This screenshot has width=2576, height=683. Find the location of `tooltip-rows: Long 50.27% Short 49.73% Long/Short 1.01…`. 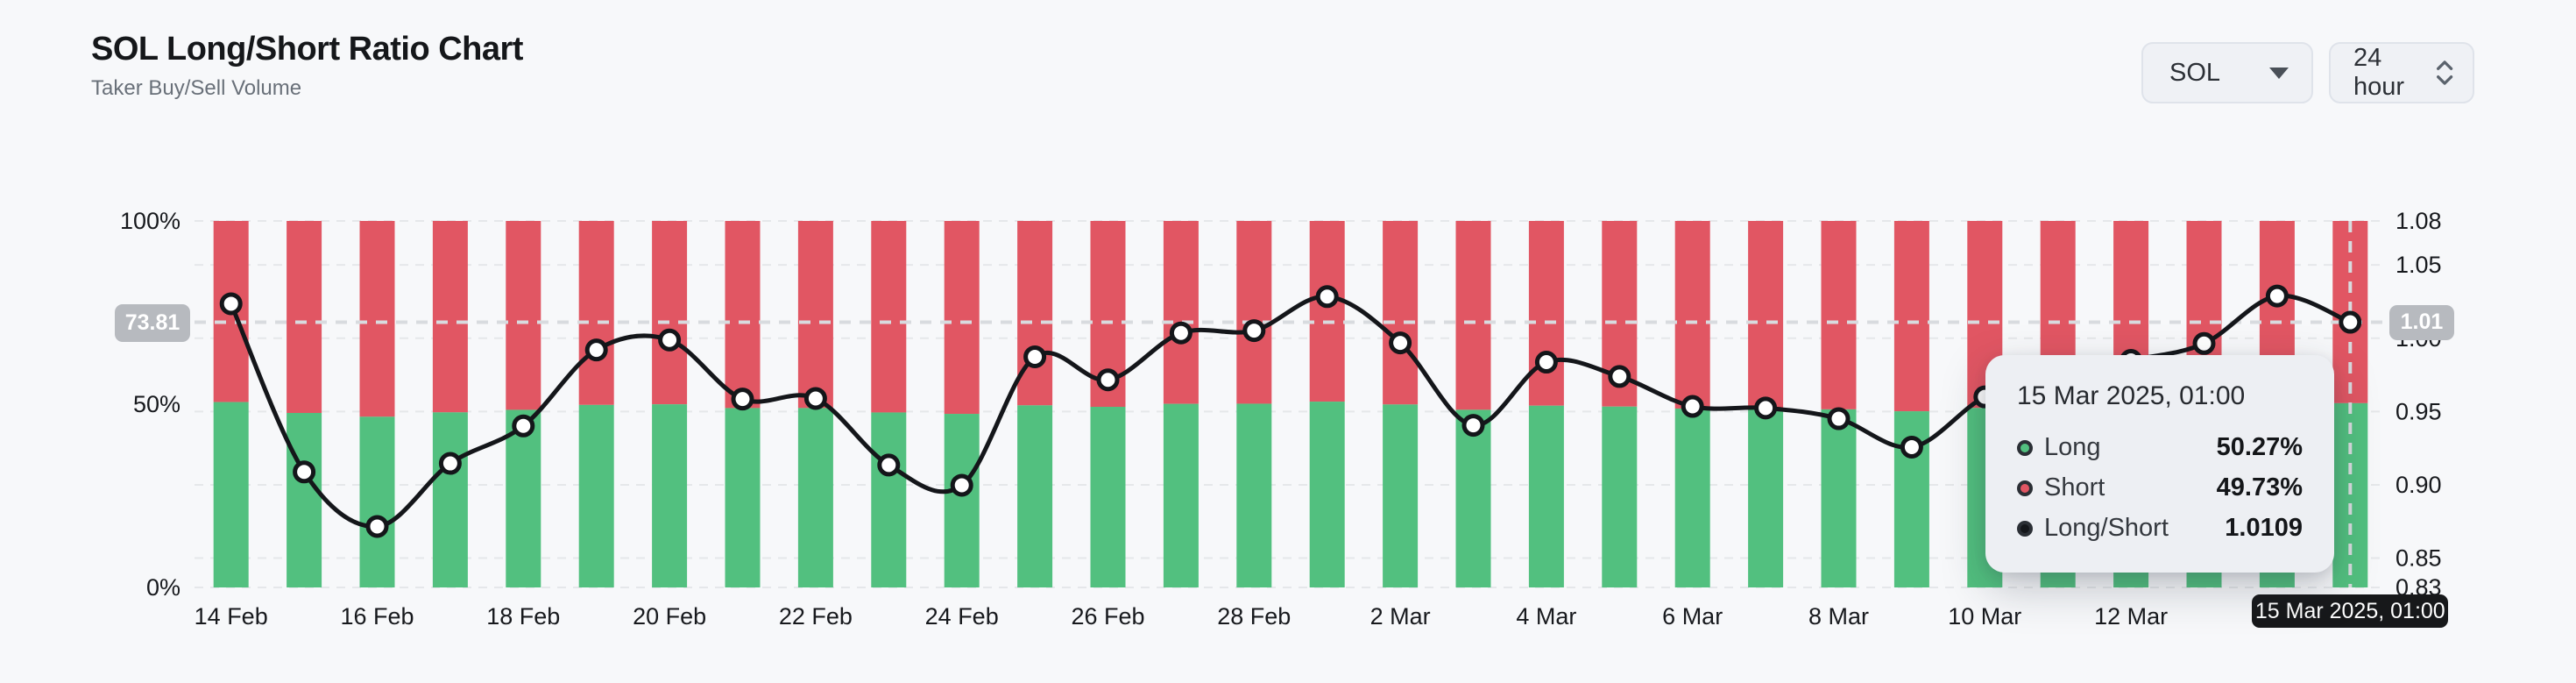

tooltip-rows: Long 50.27% Short 49.73% Long/Short 1.01… is located at coordinates (2160, 488).